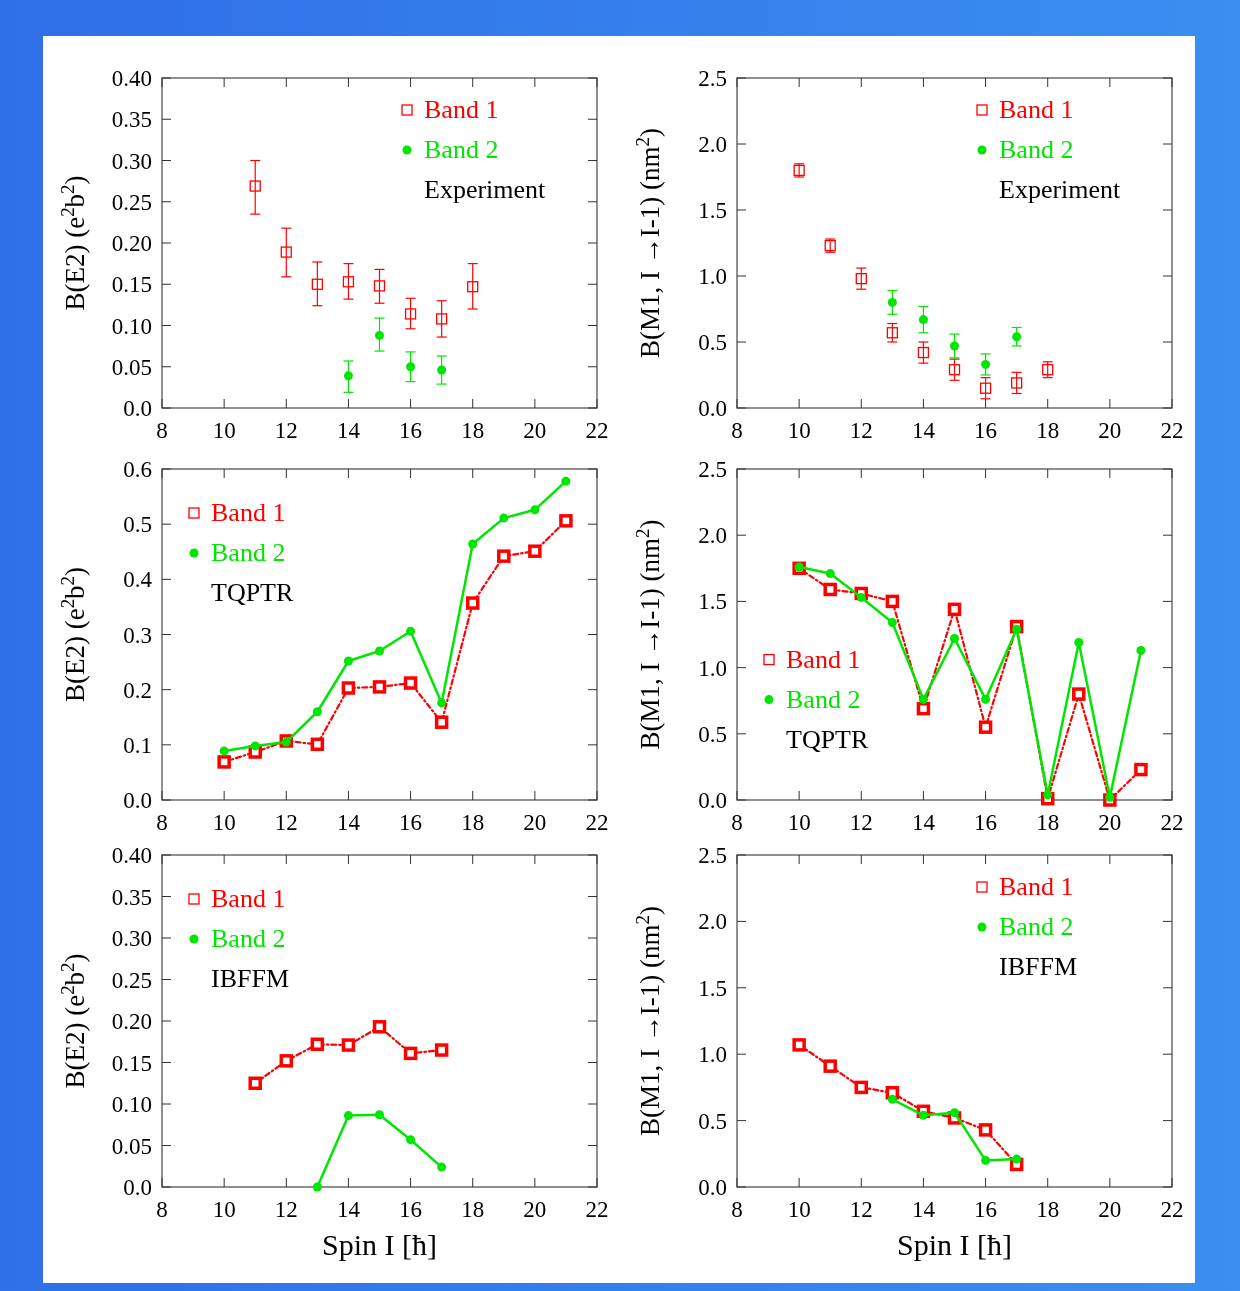 Image resolution: width=1240 pixels, height=1291 pixels. I want to click on y-tick-label: 0.1, so click(137, 745).